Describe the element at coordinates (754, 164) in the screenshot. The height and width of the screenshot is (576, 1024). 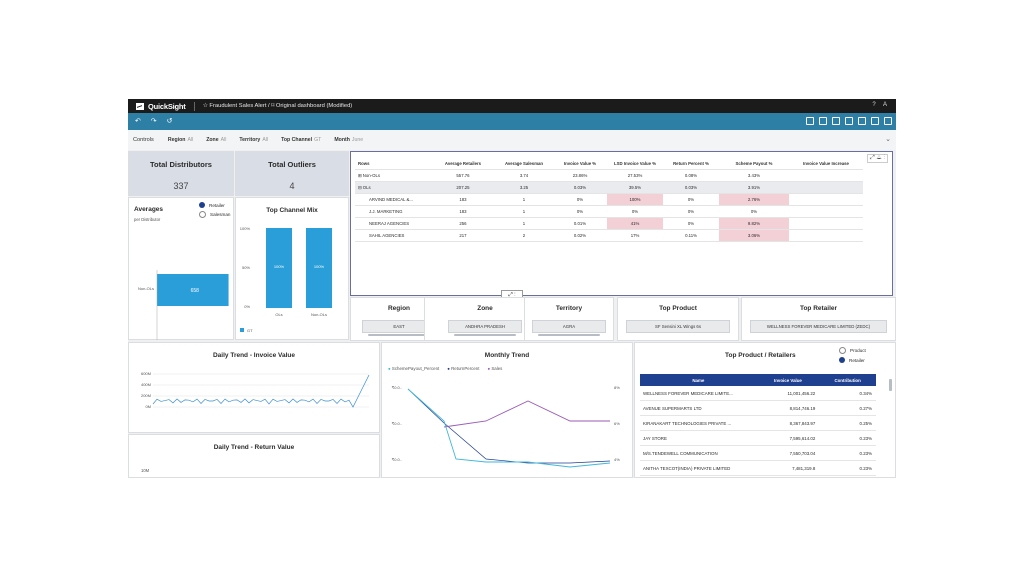
I see `column-header: Scheme Payout %` at that location.